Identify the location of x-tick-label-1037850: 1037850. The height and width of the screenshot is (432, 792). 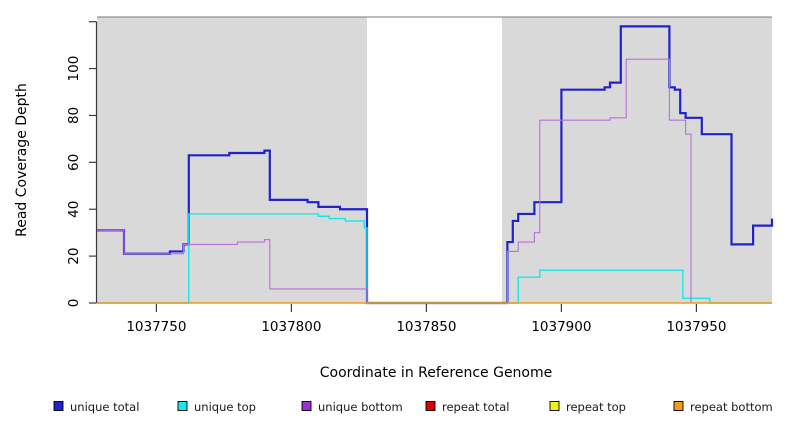
(426, 327).